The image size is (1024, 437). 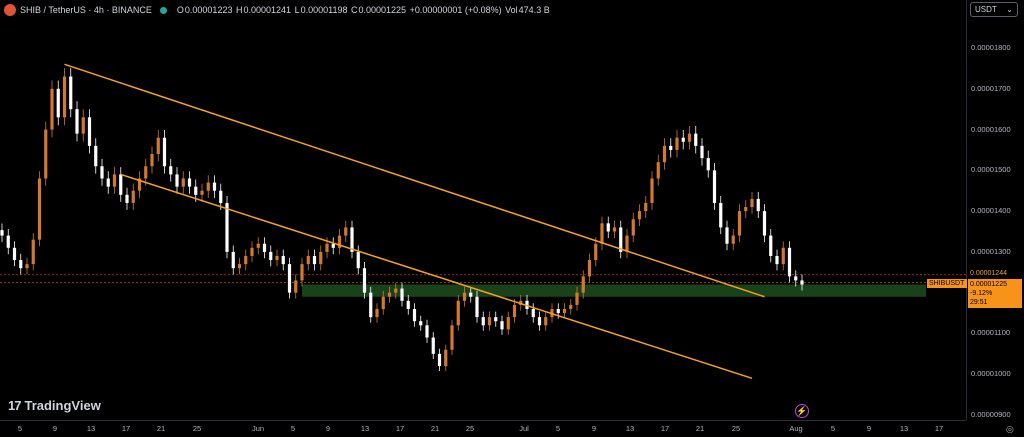 I want to click on tradingview-logo: 17 TradingView, so click(x=54, y=405).